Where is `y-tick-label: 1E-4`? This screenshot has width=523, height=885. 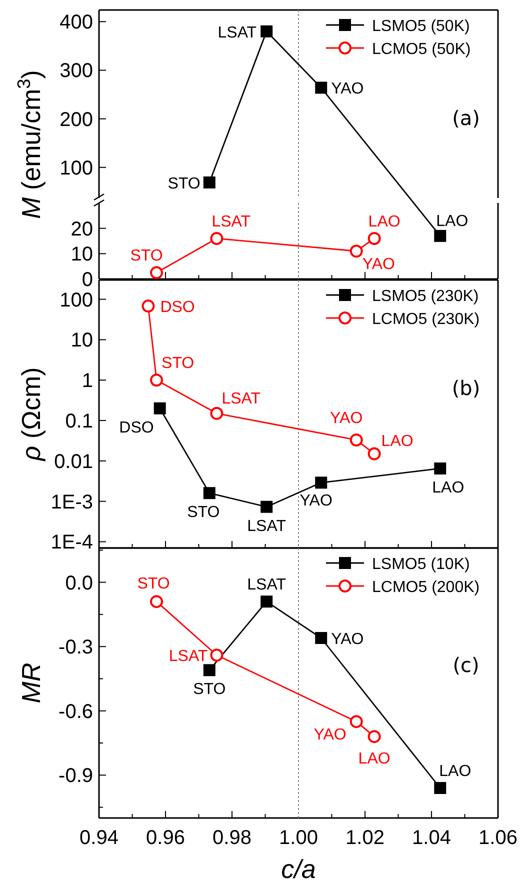
y-tick-label: 1E-4 is located at coordinates (71, 543).